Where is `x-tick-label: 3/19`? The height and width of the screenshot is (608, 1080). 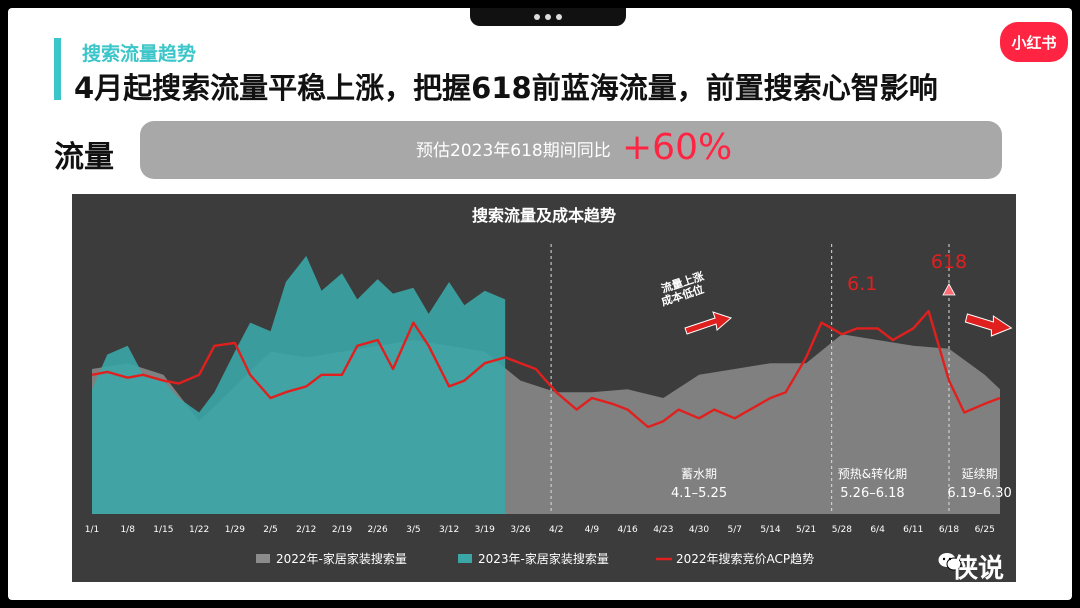 x-tick-label: 3/19 is located at coordinates (485, 530).